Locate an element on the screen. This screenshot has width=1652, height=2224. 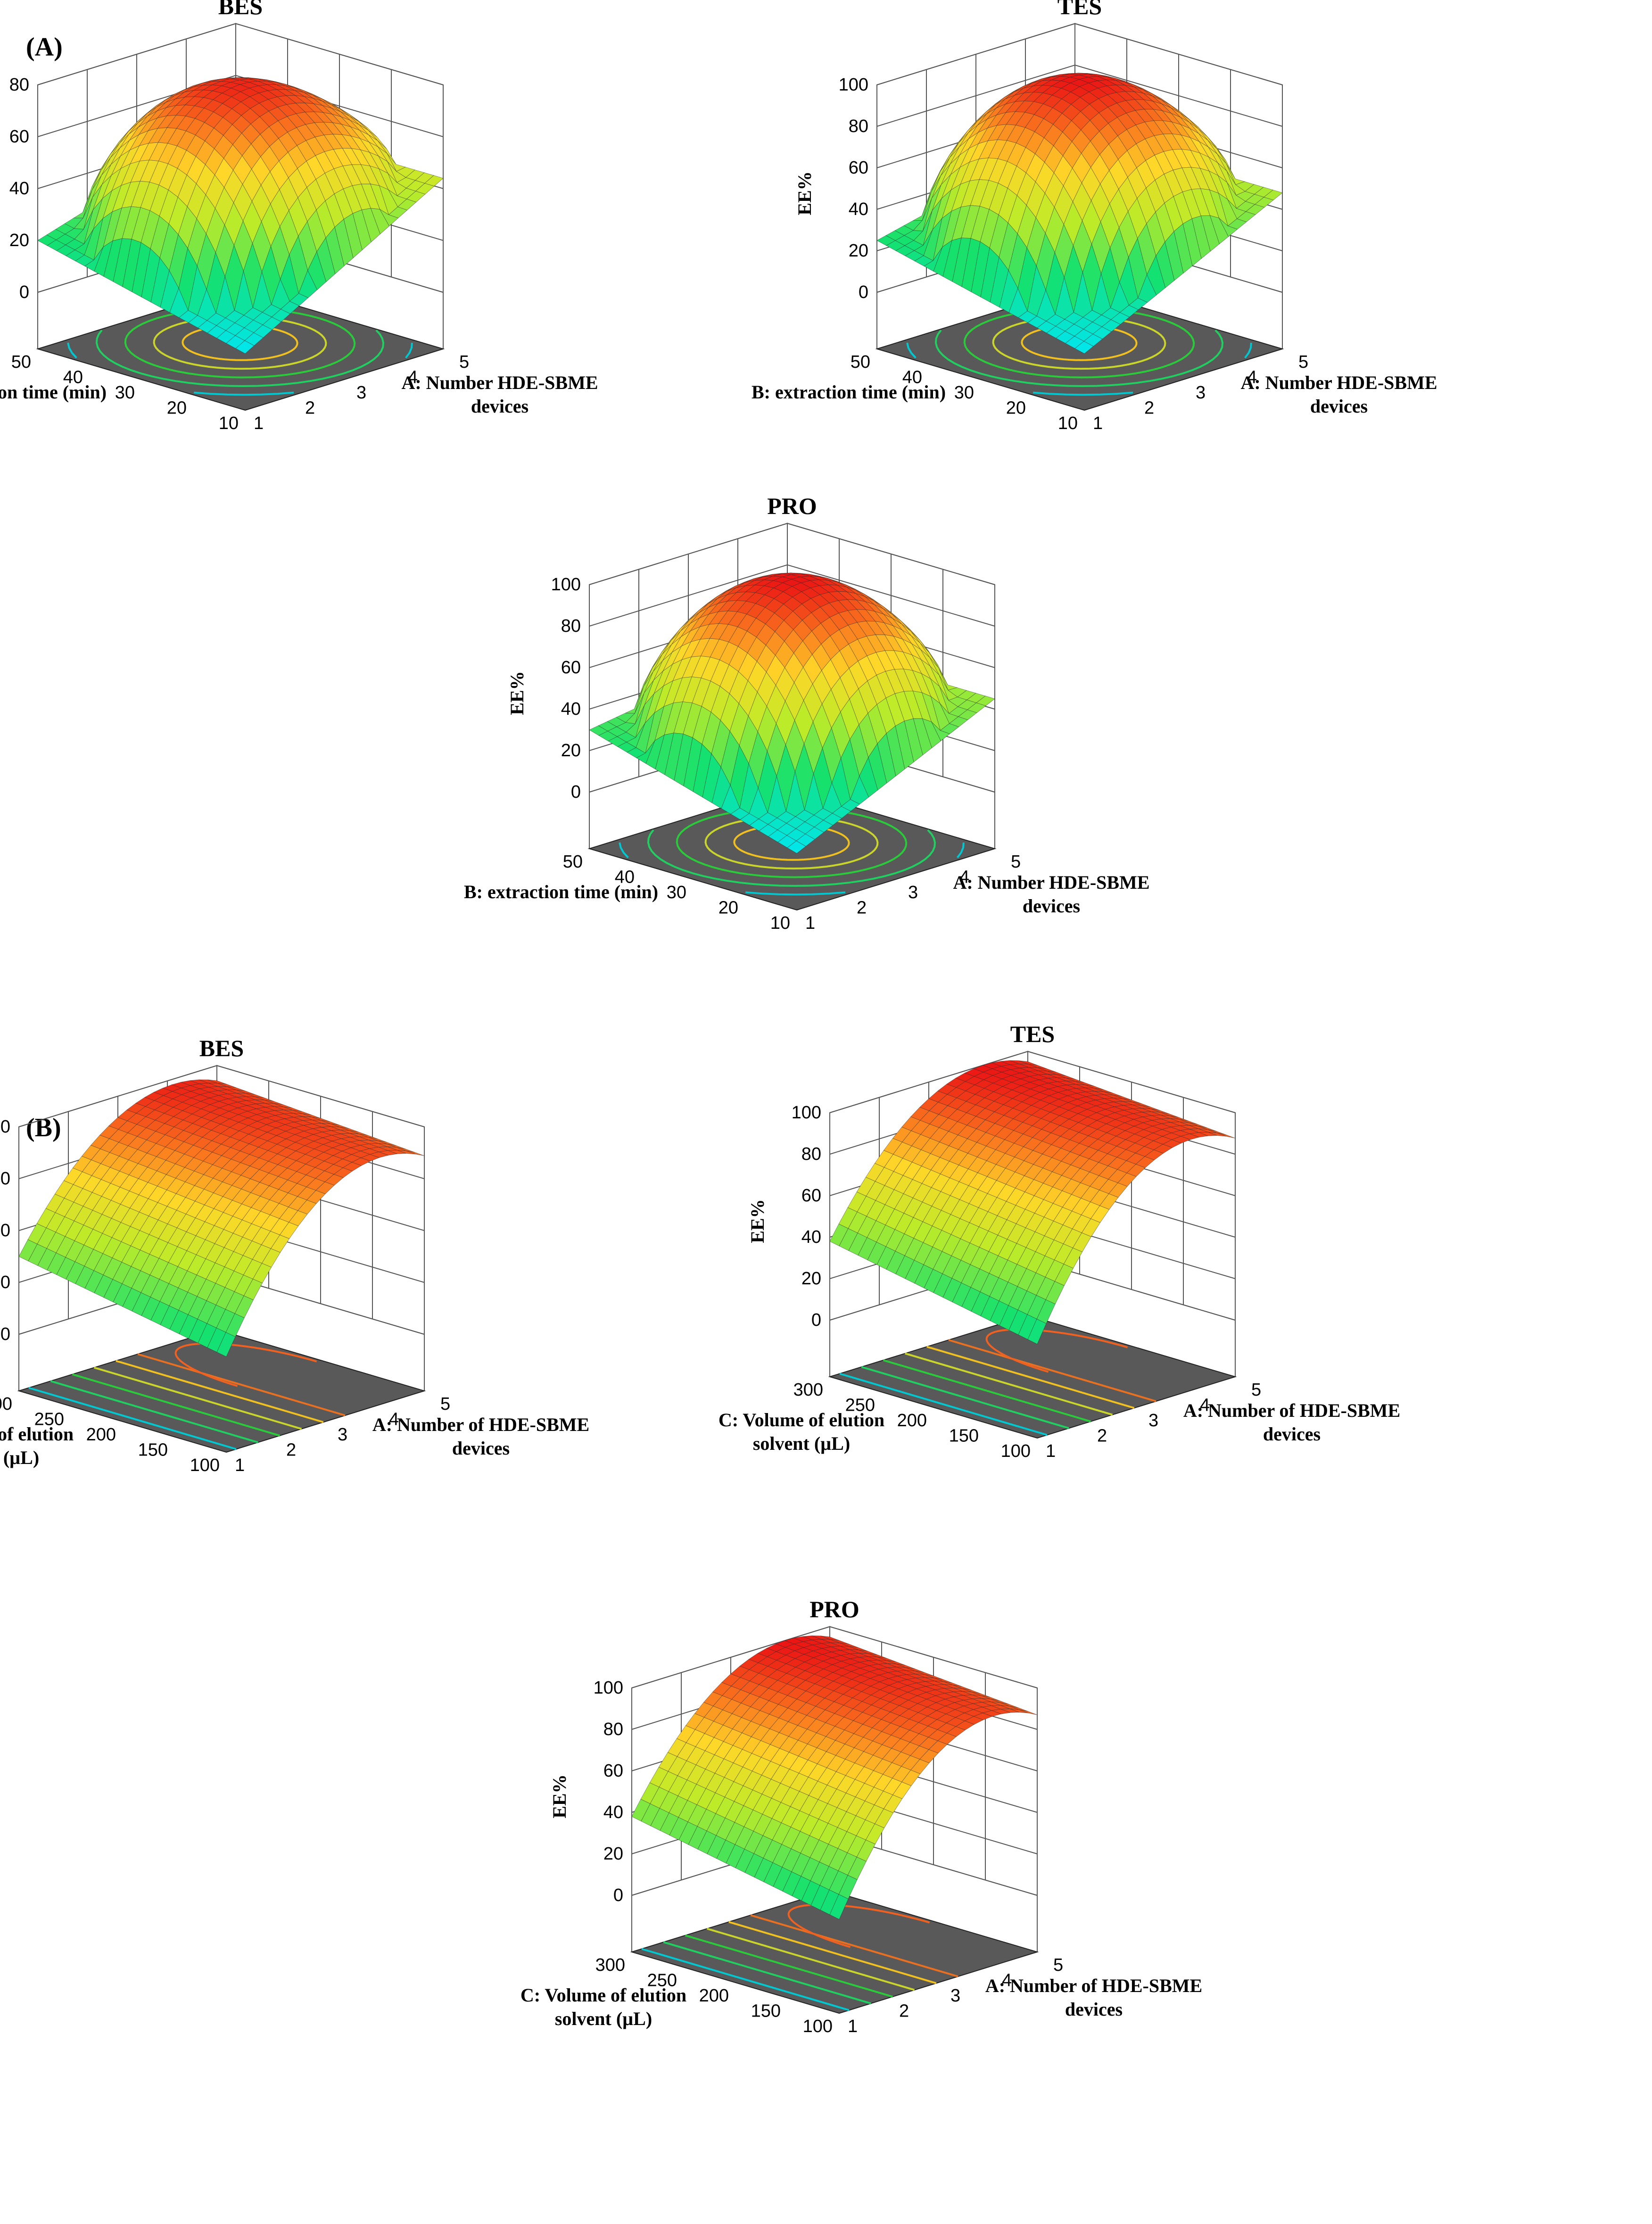
plot-title: BES is located at coordinates (240, 10).